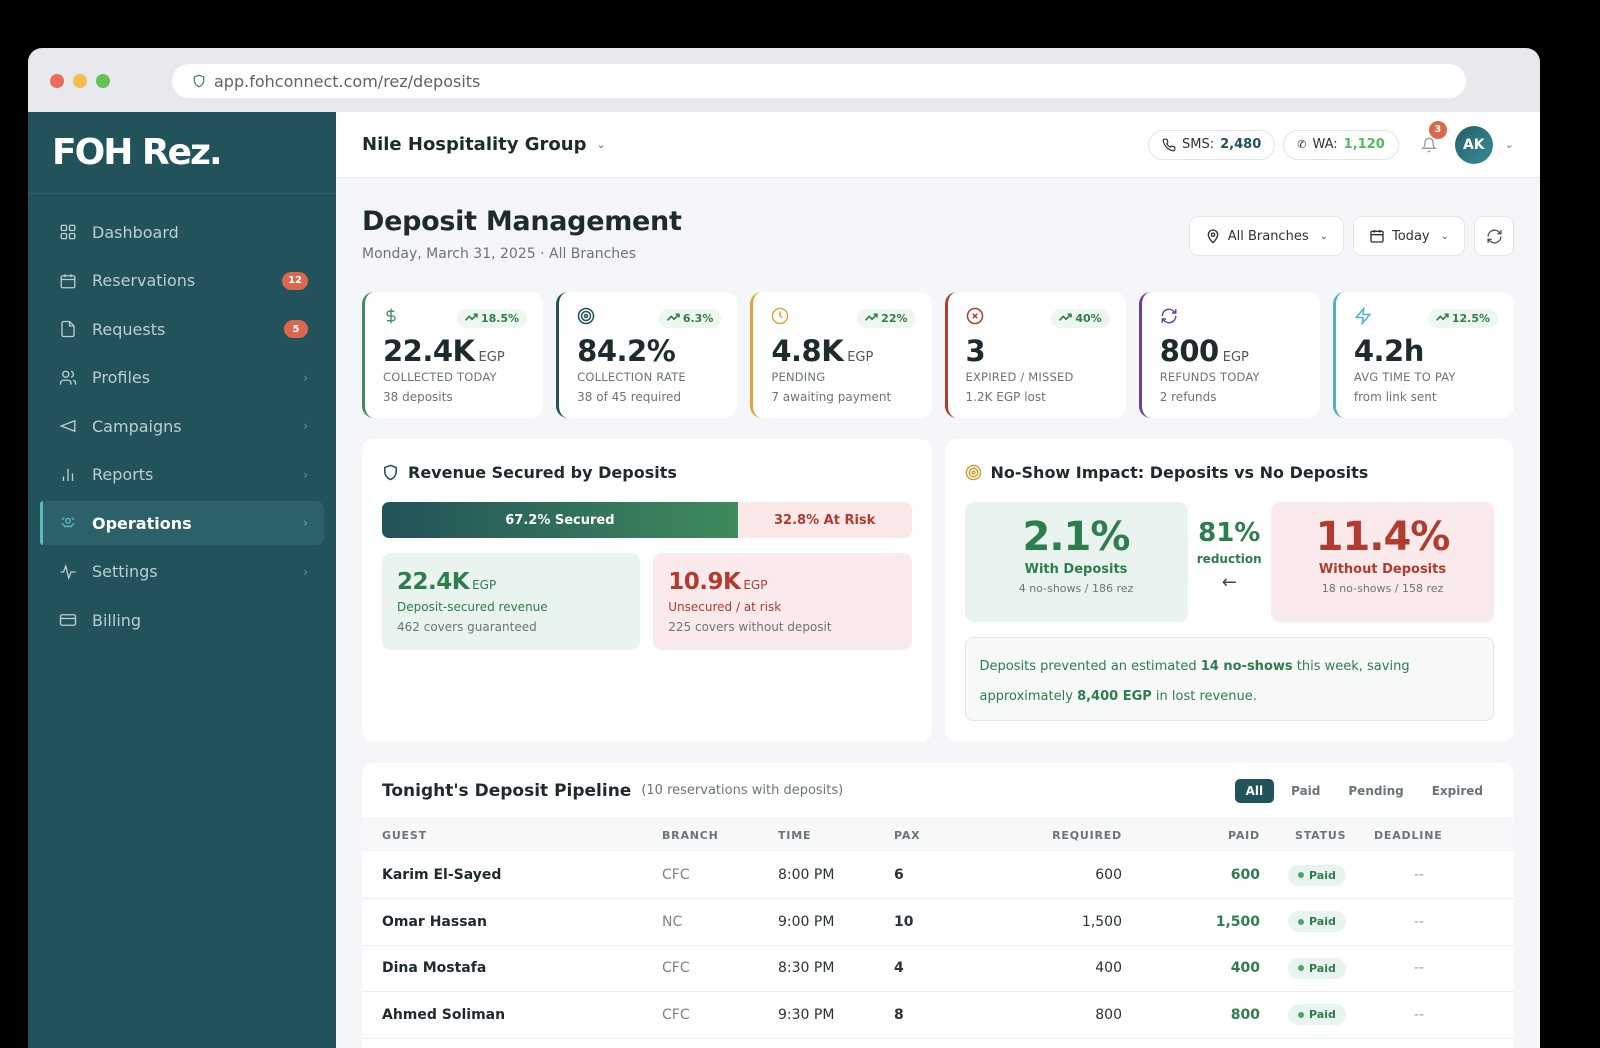 Image resolution: width=1600 pixels, height=1048 pixels. I want to click on refresh-button, so click(1494, 236).